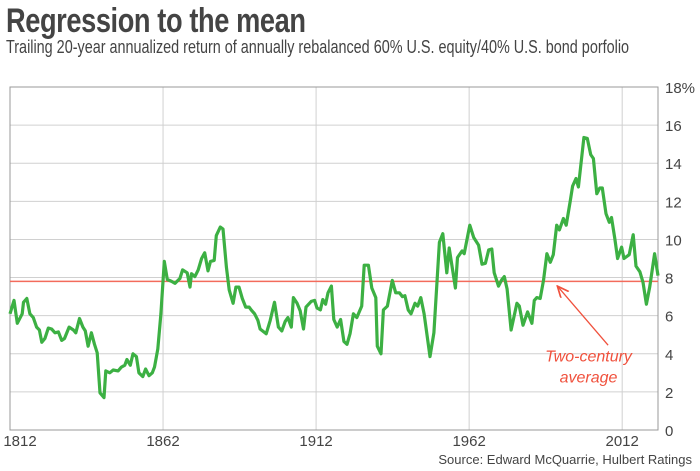 This screenshot has width=700, height=471. What do you see at coordinates (673, 164) in the screenshot?
I see `y-tick-label: 14` at bounding box center [673, 164].